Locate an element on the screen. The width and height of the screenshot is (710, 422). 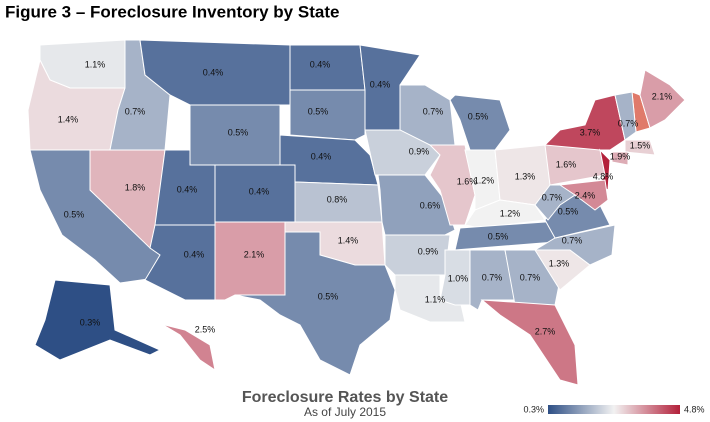
state-label: 0.8% is located at coordinates (337, 199).